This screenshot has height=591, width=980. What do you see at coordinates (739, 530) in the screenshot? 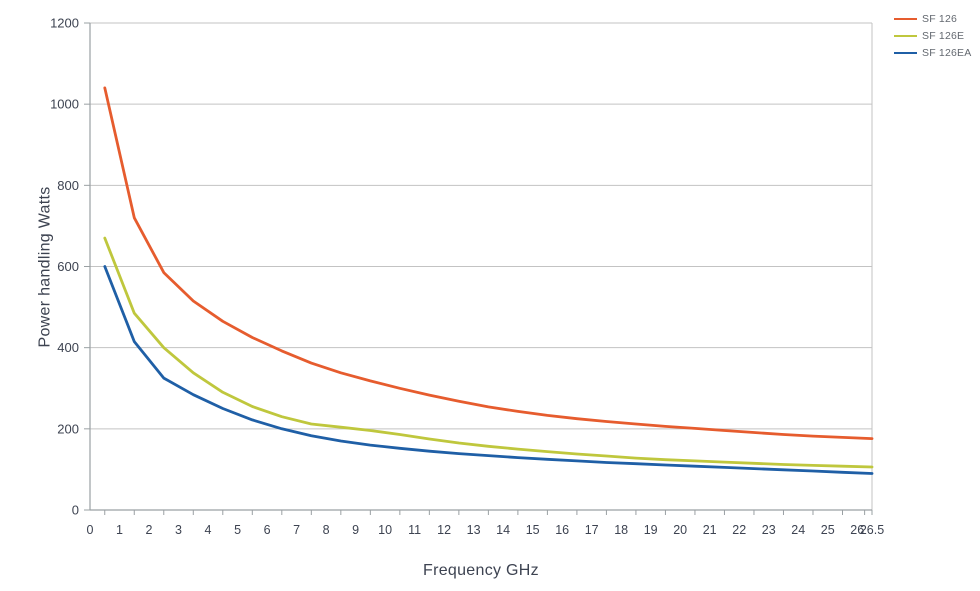
I see `x-tick-label: 22` at bounding box center [739, 530].